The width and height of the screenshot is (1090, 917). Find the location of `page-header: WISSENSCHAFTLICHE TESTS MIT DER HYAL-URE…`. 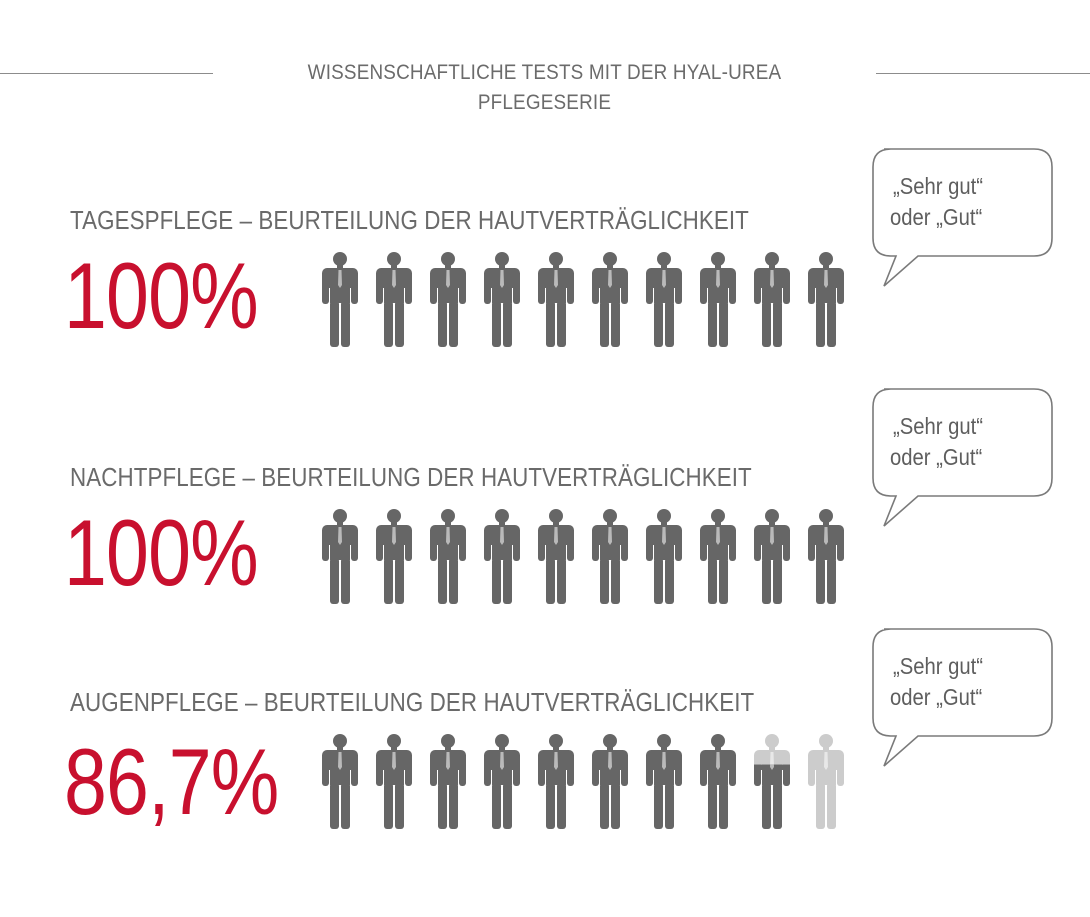

page-header: WISSENSCHAFTLICHE TESTS MIT DER HYAL-URE… is located at coordinates (545, 86).